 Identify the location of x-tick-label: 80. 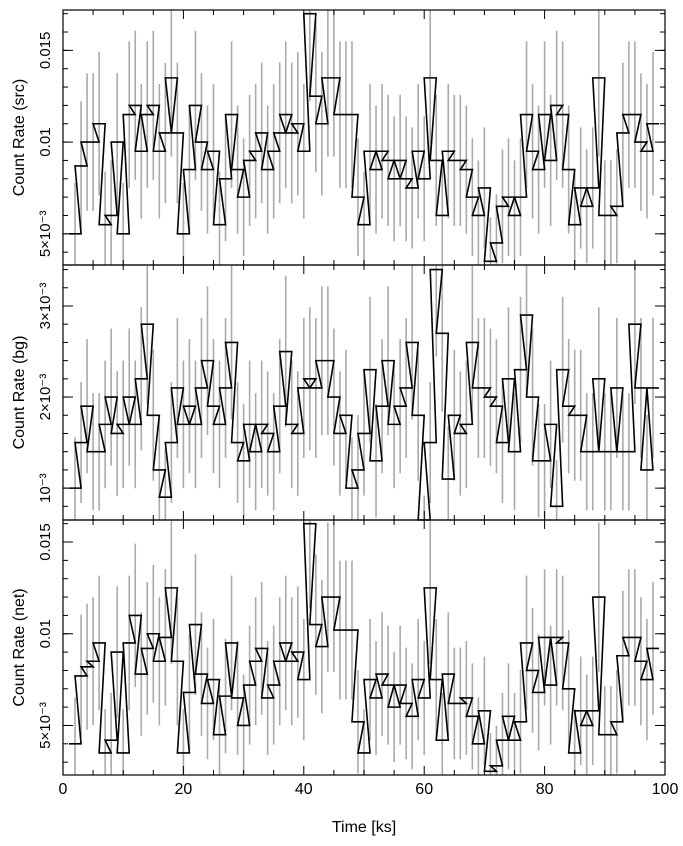
(545, 789).